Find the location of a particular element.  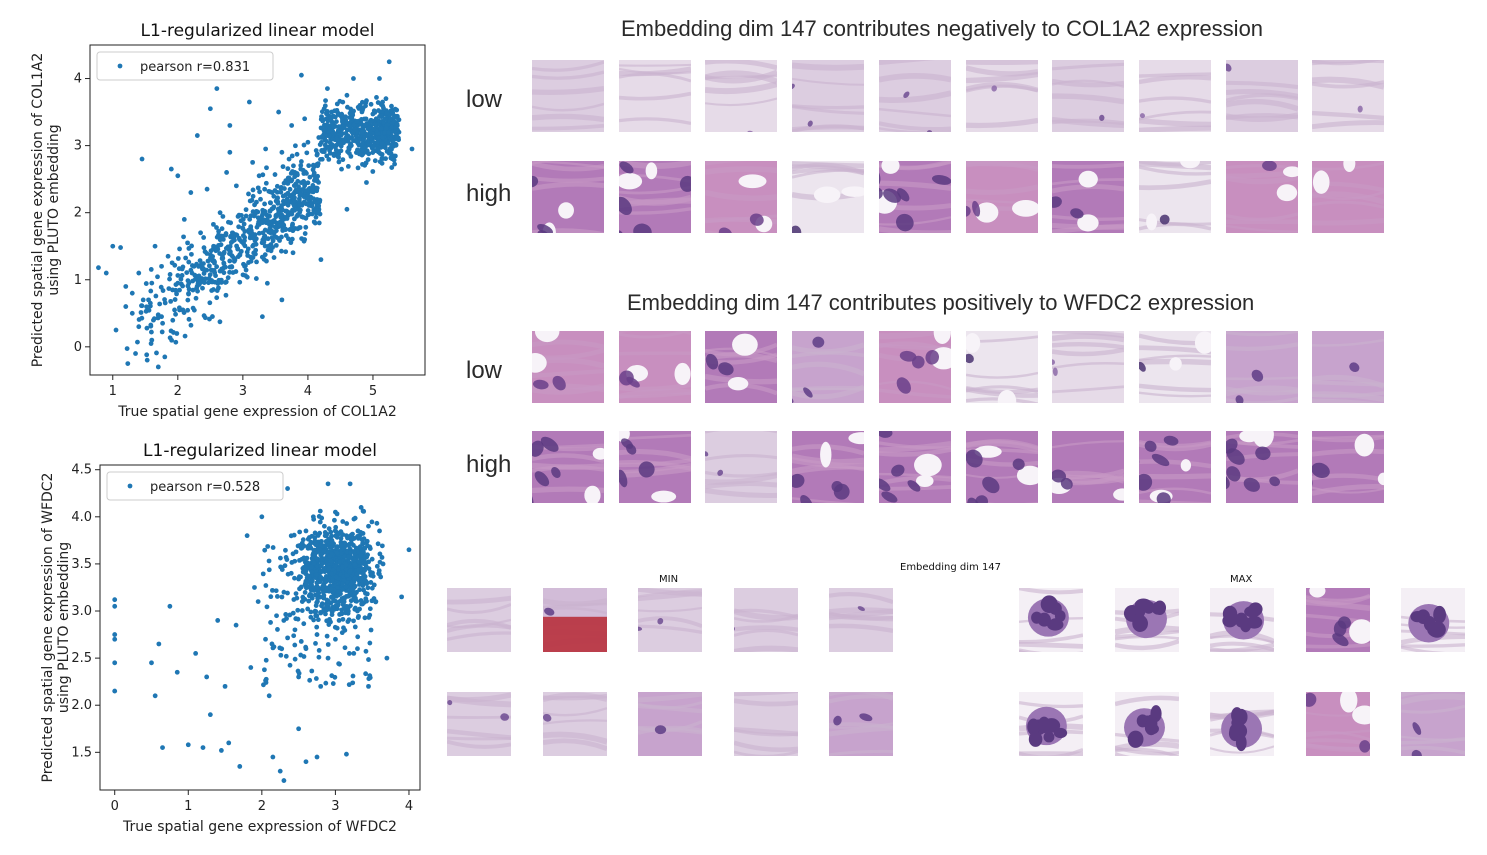

panel2-high-label: high is located at coordinates (488, 465).